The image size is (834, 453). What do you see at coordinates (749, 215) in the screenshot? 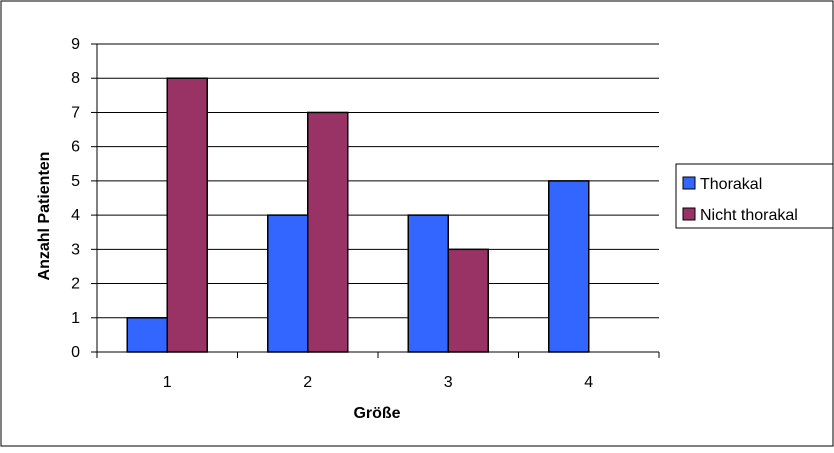
I see `legend-label-nicht-thorakal: Nicht thorakal` at bounding box center [749, 215].